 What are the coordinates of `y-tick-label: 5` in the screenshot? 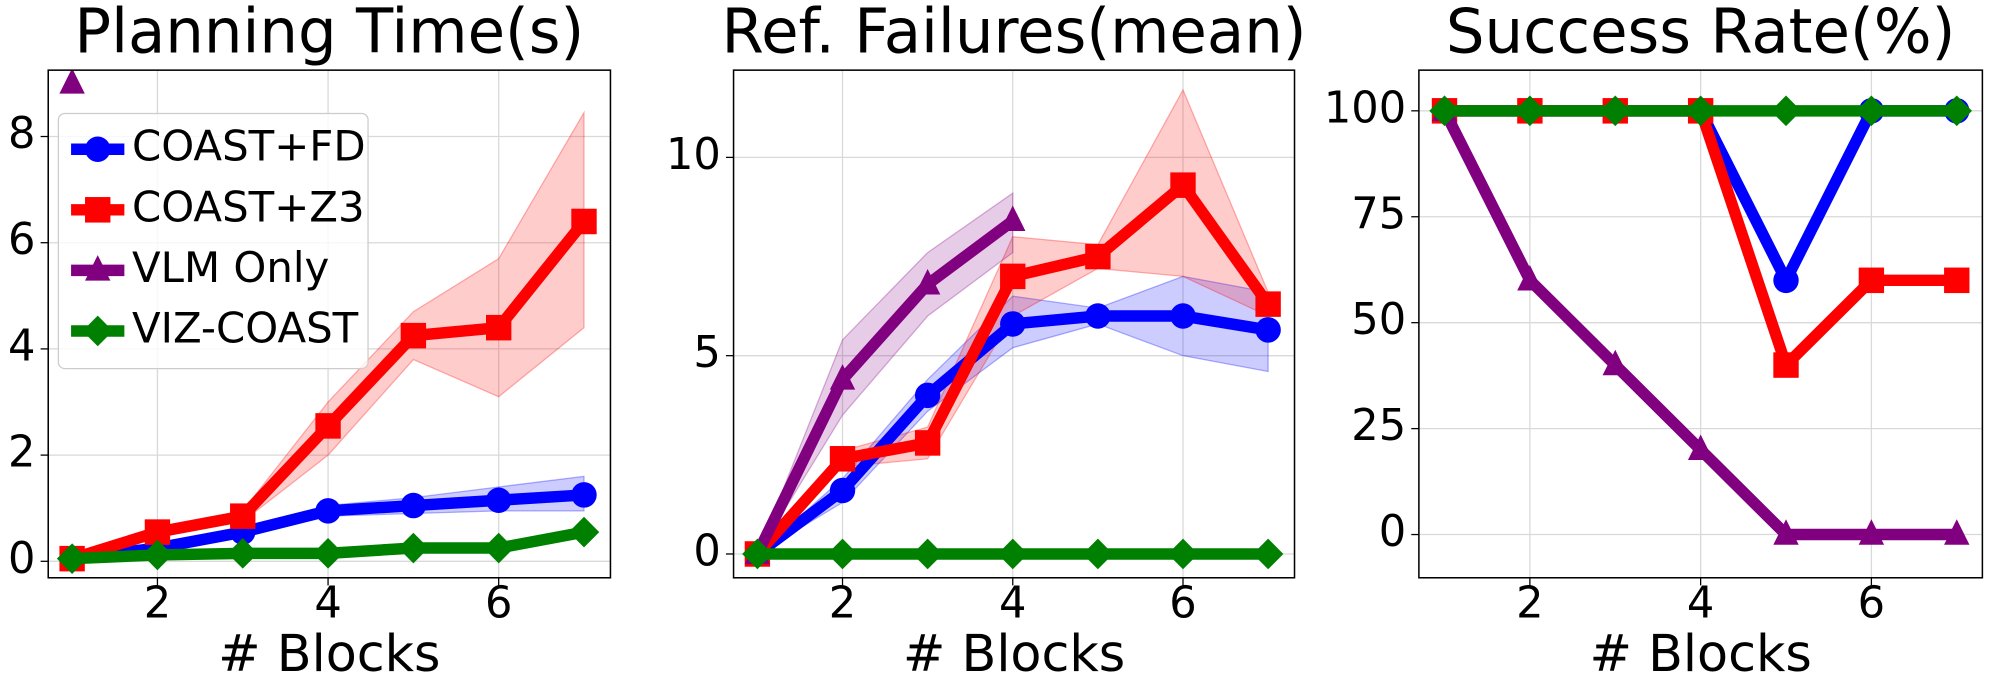 It's located at (706, 353).